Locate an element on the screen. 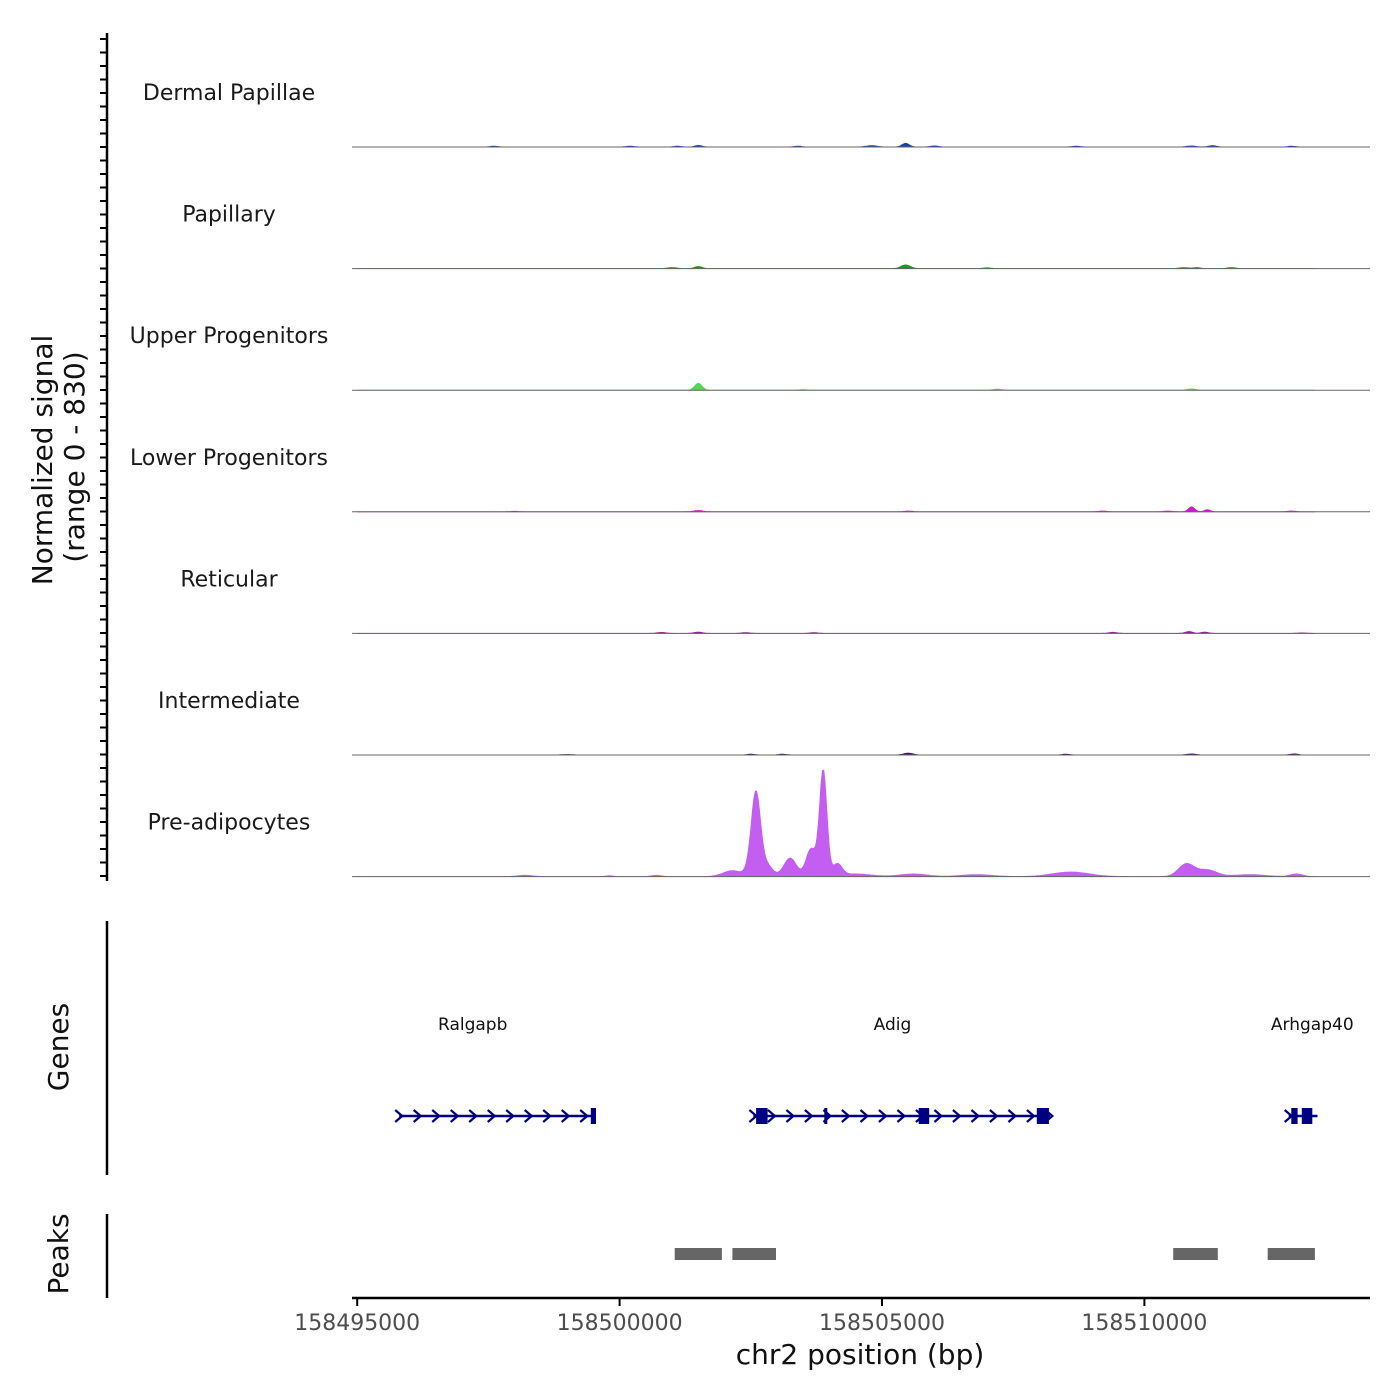  coverage-track: Pre-adipocytes is located at coordinates (759, 823).